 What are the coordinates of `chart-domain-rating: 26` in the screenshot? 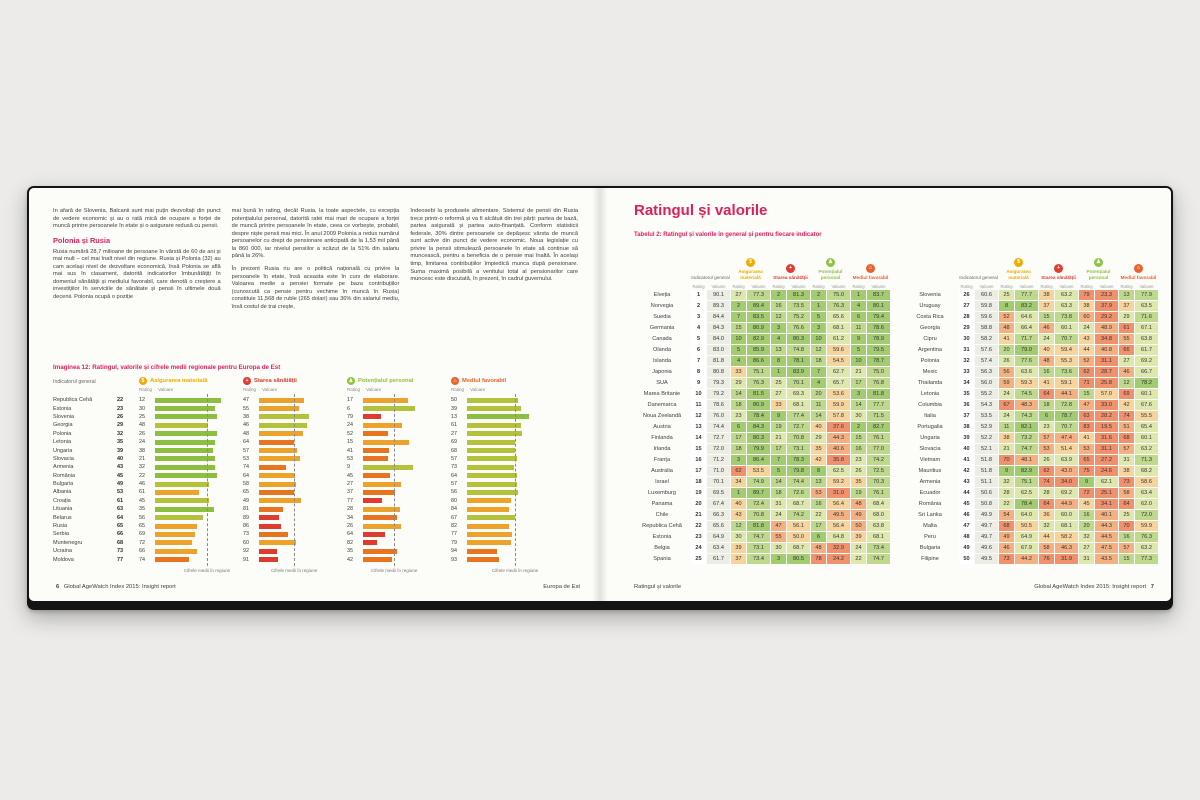 It's located at (350, 526).